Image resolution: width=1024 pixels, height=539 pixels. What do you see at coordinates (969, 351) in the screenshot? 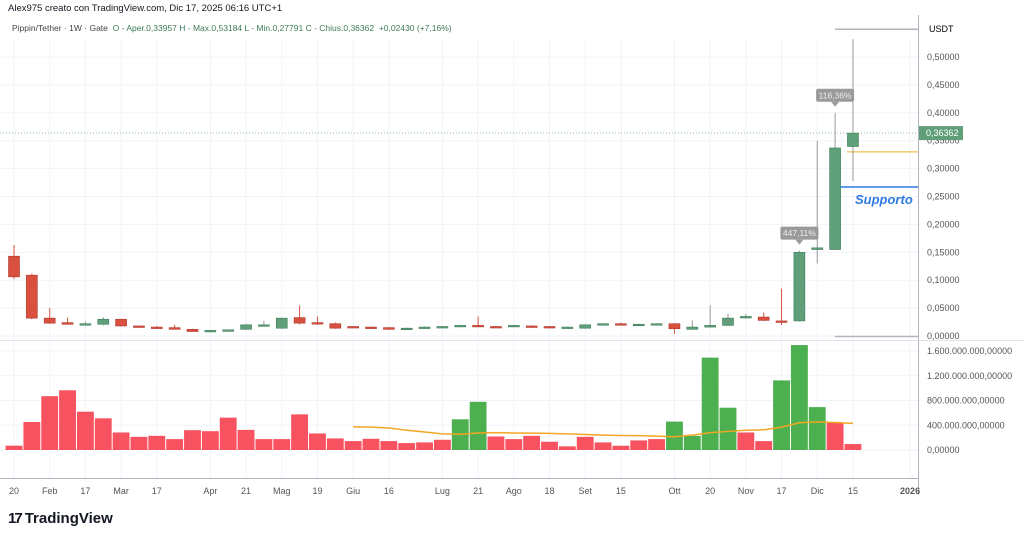
I see `volume-tick-label: 1.600.000.000,00000` at bounding box center [969, 351].